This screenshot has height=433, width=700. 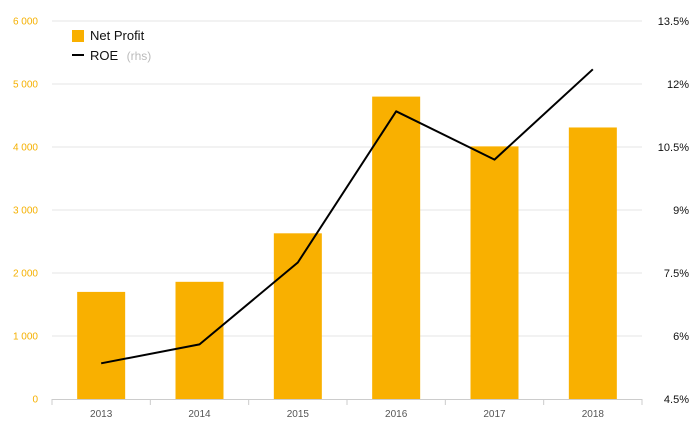 I want to click on legend: Net Profit ROE (rhs), so click(x=111, y=46).